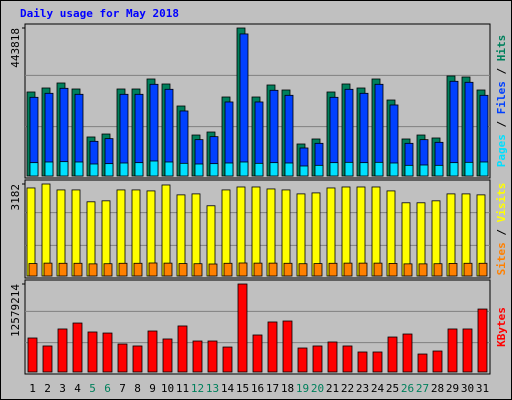 The height and width of the screenshot is (400, 512). What do you see at coordinates (422, 388) in the screenshot?
I see `x-tick-label: 27` at bounding box center [422, 388].